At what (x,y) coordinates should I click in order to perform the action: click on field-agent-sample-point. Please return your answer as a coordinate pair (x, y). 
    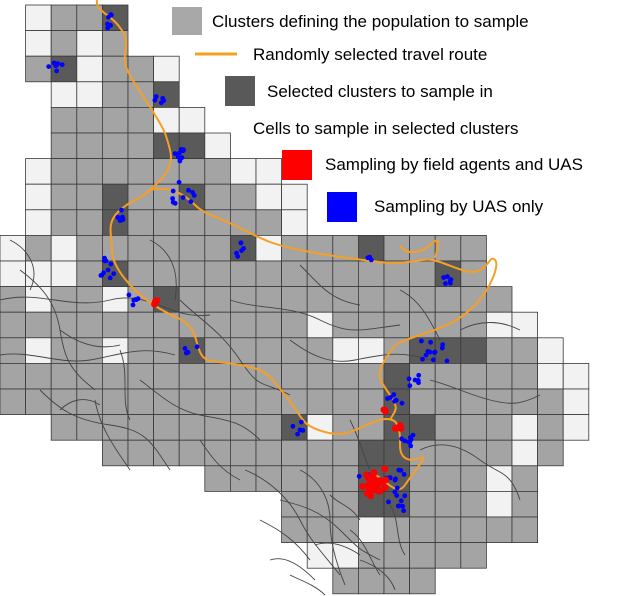
    Looking at the image, I should click on (371, 491).